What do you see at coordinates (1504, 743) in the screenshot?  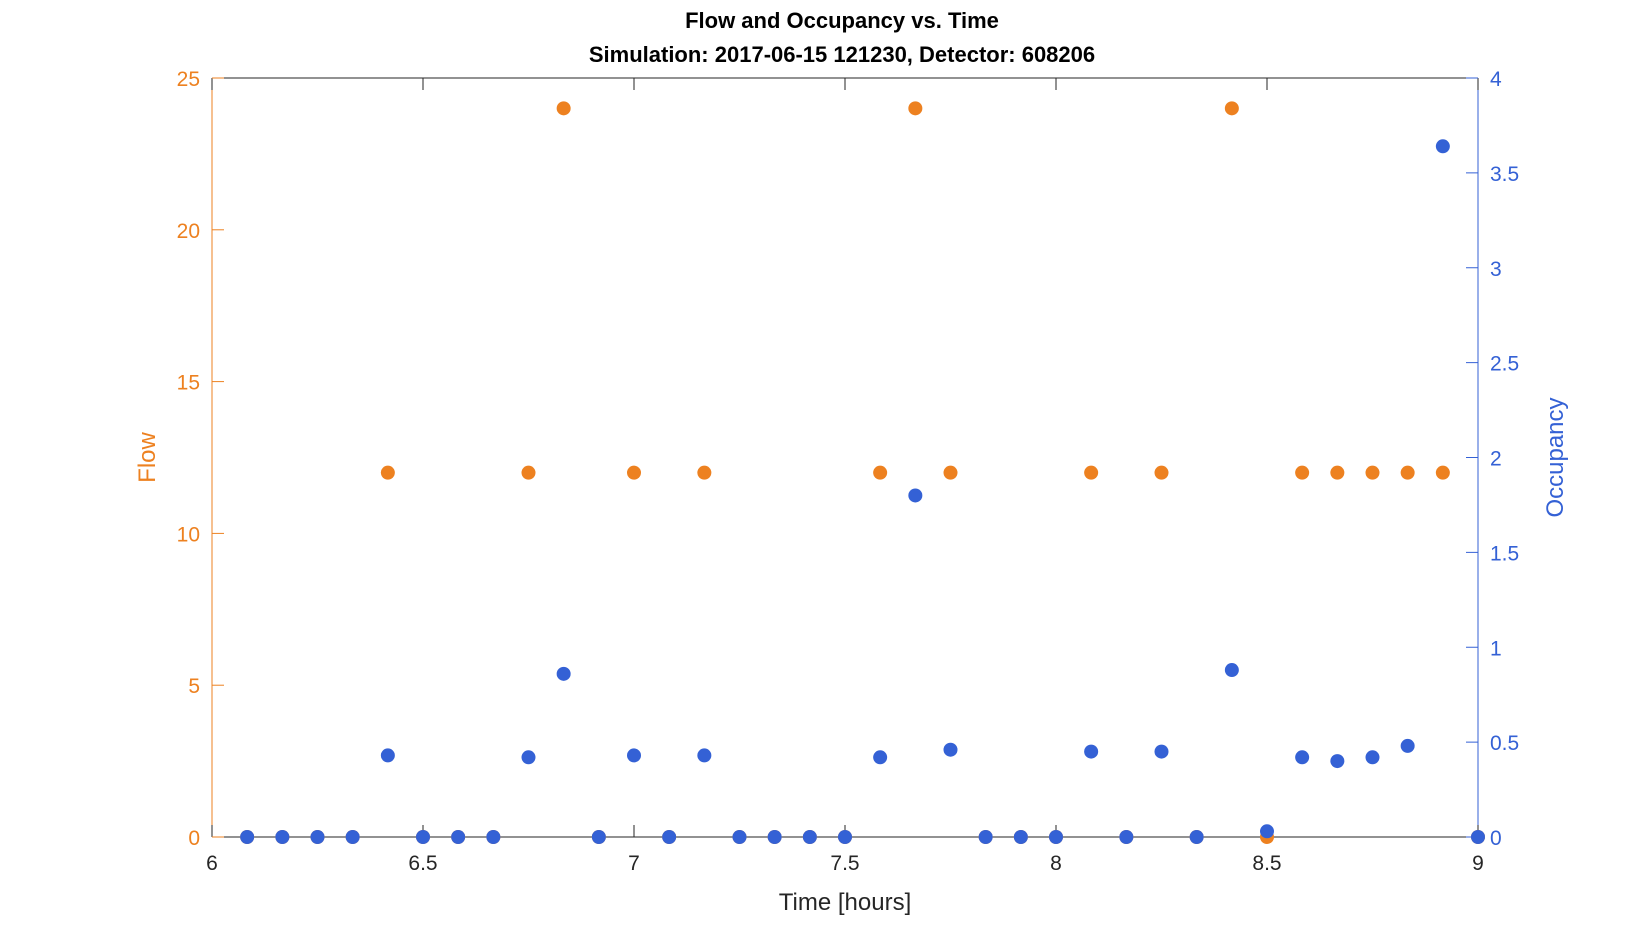 I see `right-tick-label: 0.5` at bounding box center [1504, 743].